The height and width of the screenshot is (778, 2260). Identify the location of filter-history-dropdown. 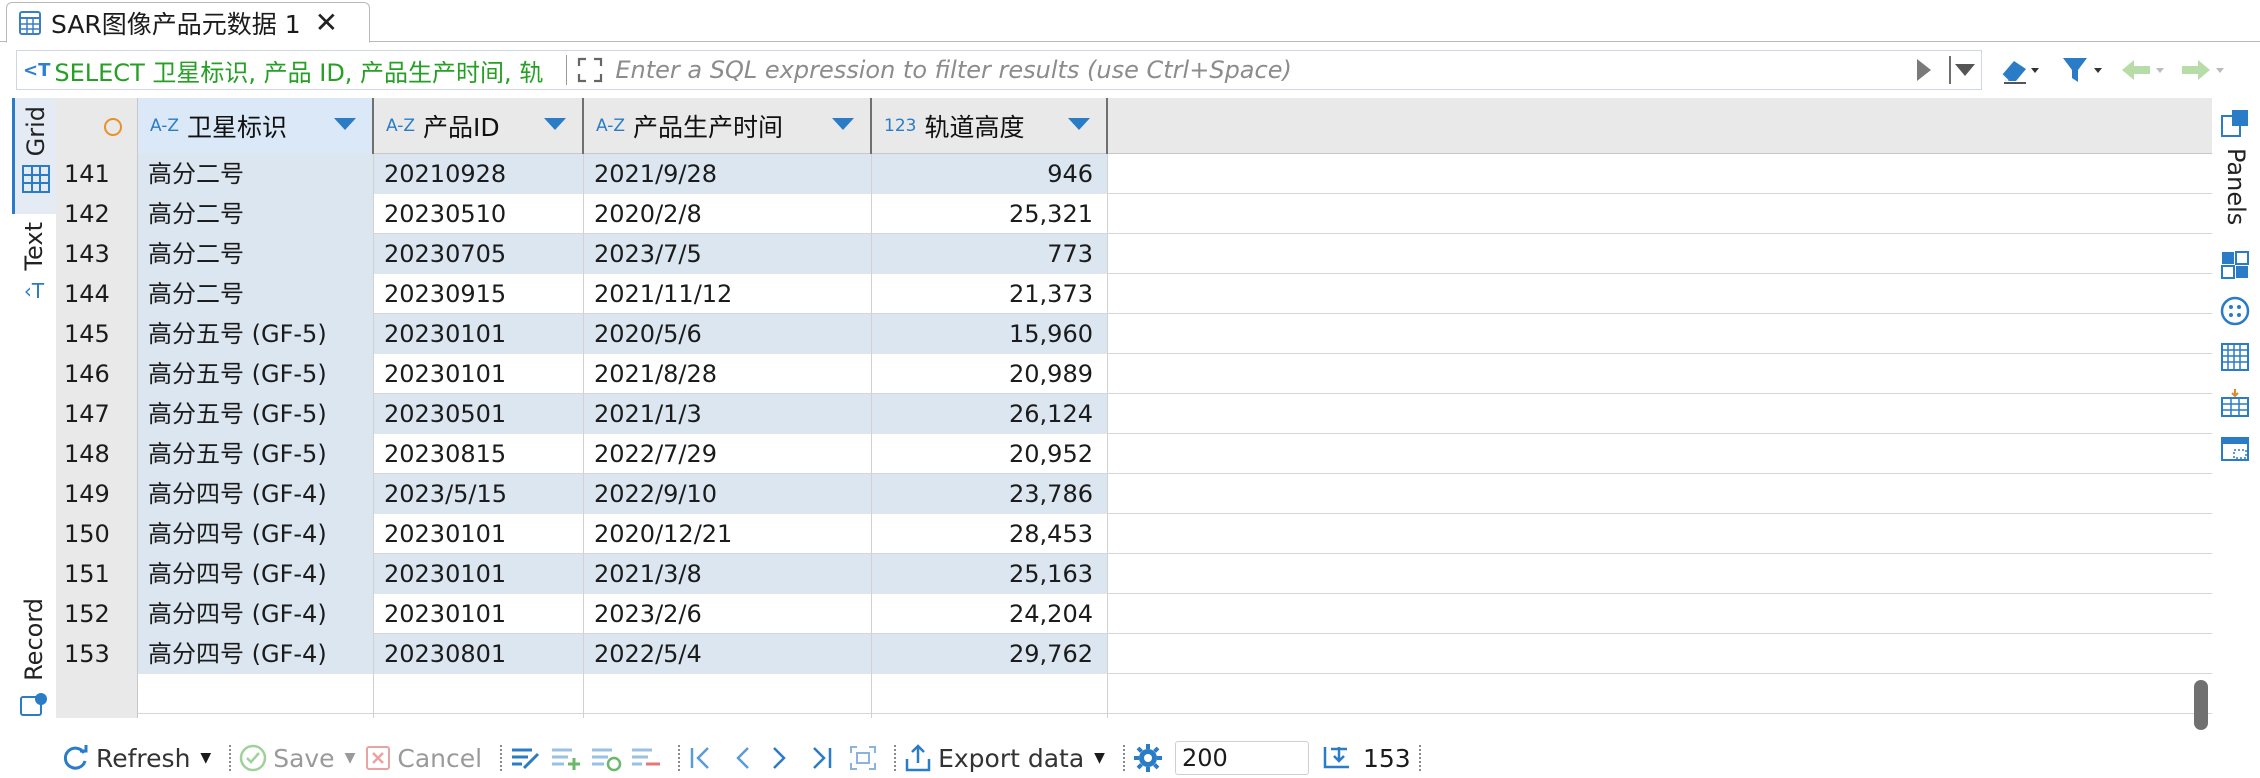
(1962, 70).